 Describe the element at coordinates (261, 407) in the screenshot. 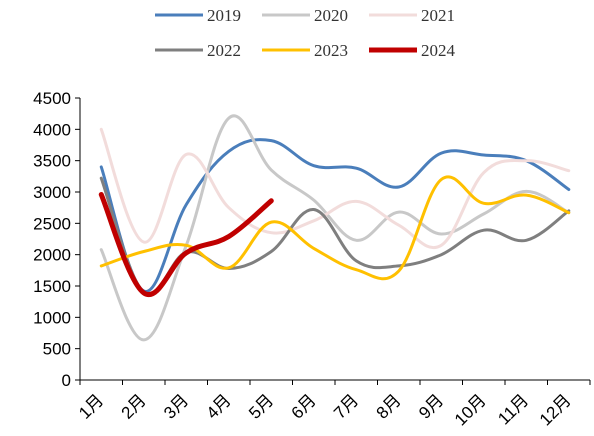

I see `x-tick-label: 5月` at that location.